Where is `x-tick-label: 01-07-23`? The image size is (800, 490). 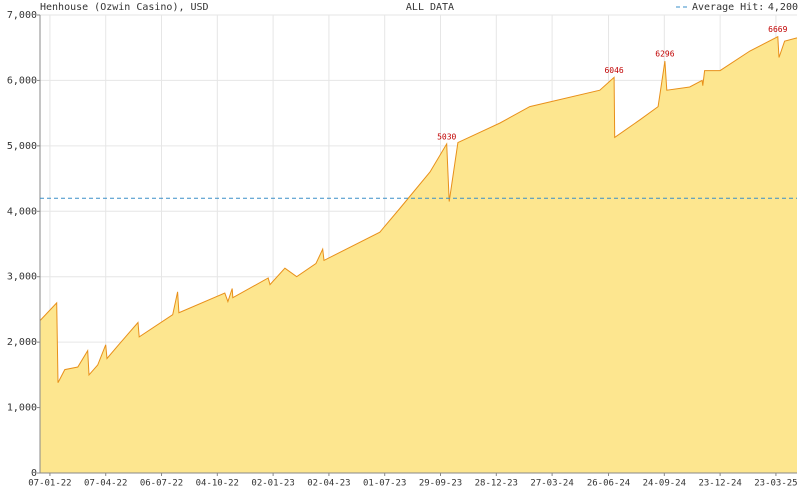 x-tick-label: 01-07-23 is located at coordinates (384, 484).